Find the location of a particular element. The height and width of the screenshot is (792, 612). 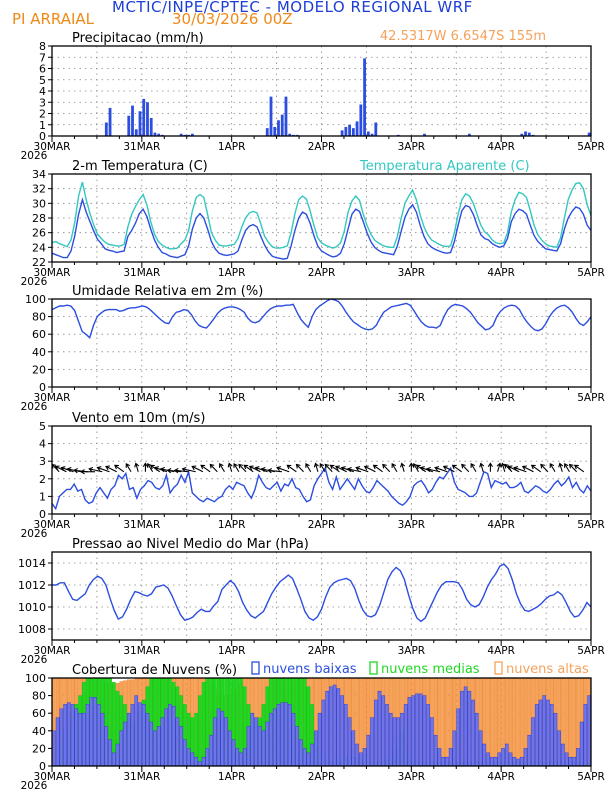

legend-box-nuvens-baixas is located at coordinates (255, 668).